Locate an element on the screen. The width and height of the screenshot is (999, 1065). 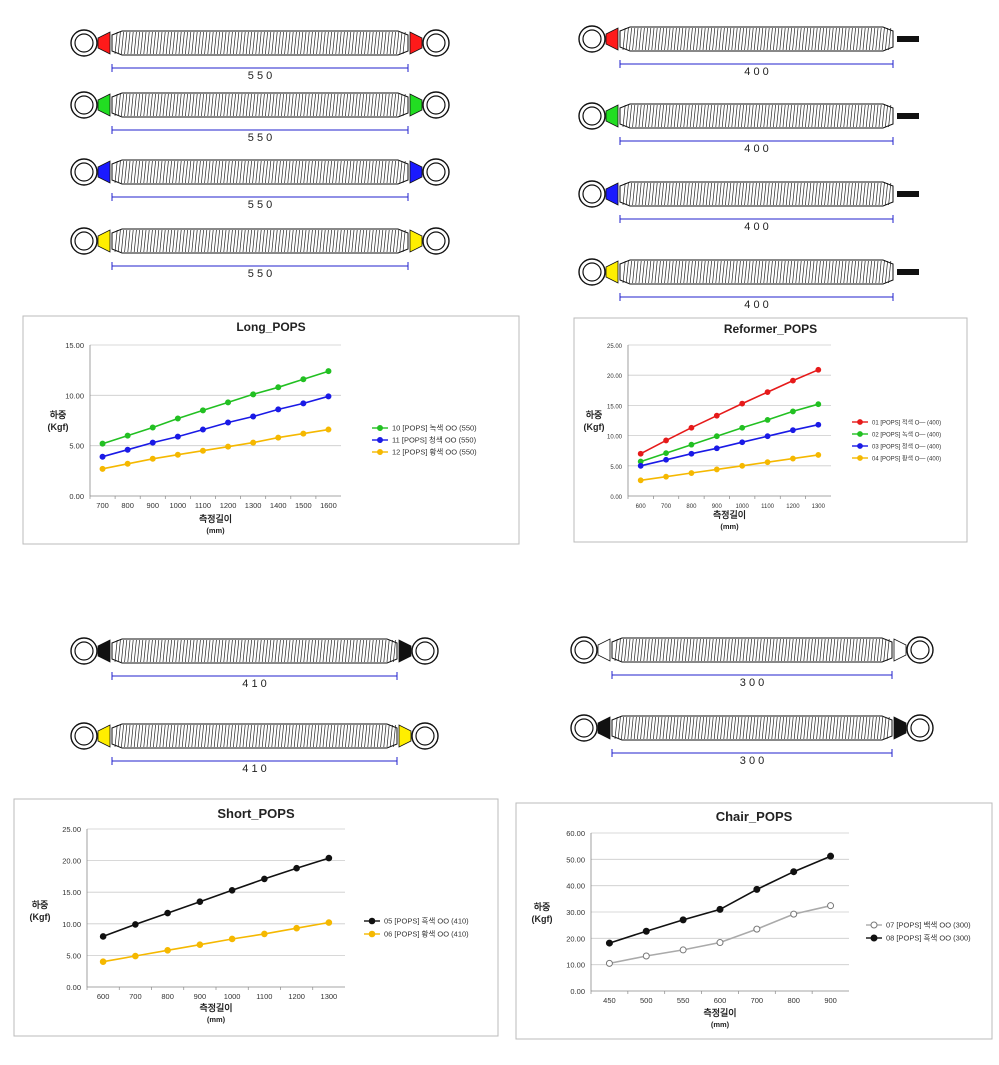
y-axis-unit: (Kgf) is located at coordinates (542, 919).